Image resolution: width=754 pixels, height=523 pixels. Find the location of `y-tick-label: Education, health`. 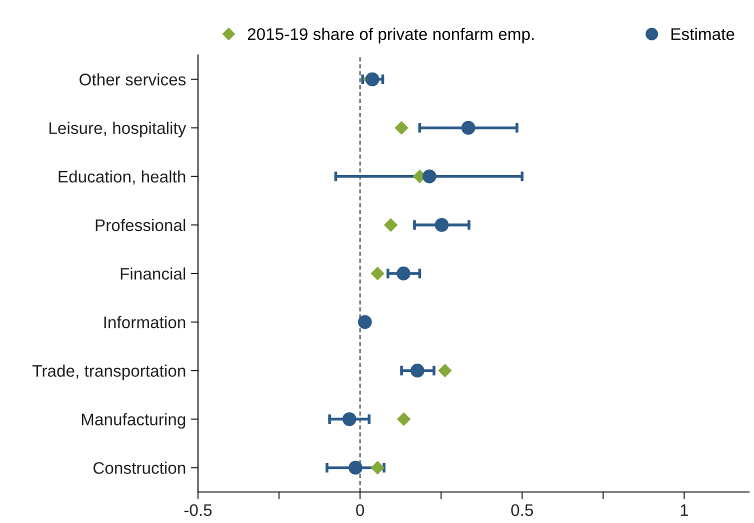

y-tick-label: Education, health is located at coordinates (122, 177).